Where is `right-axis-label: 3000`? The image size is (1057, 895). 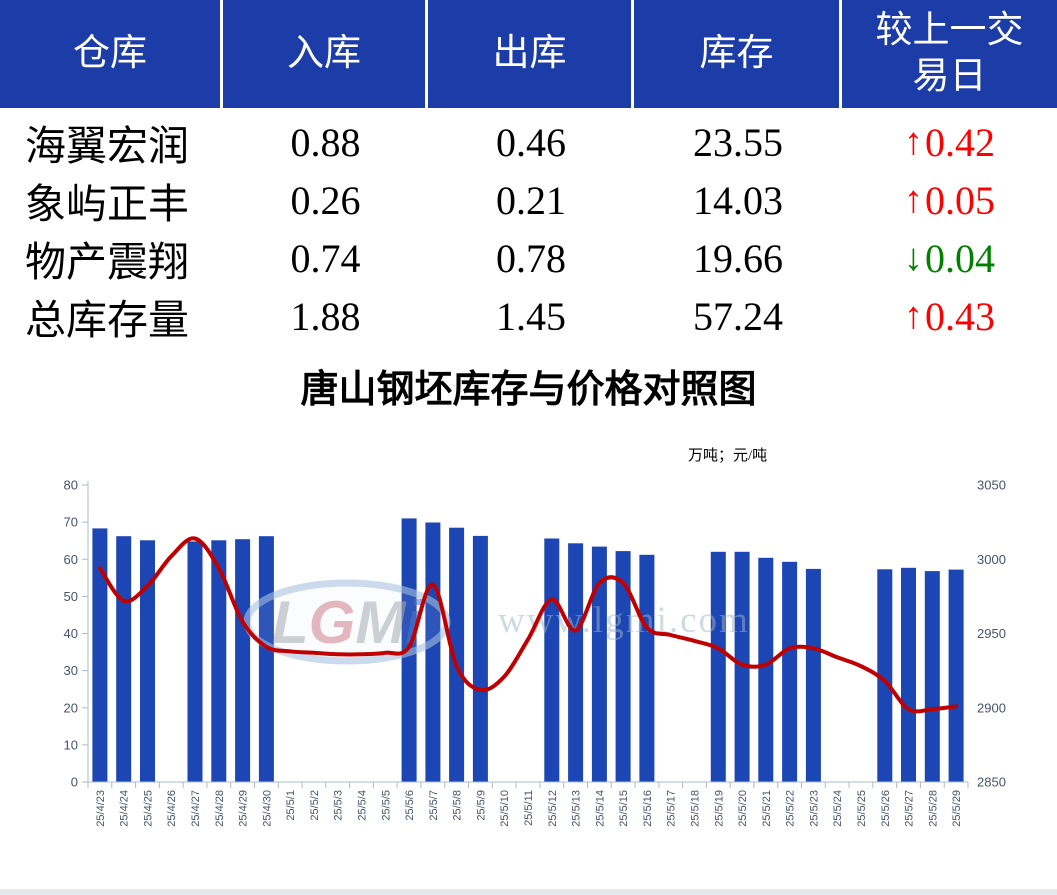
right-axis-label: 3000 is located at coordinates (991, 559).